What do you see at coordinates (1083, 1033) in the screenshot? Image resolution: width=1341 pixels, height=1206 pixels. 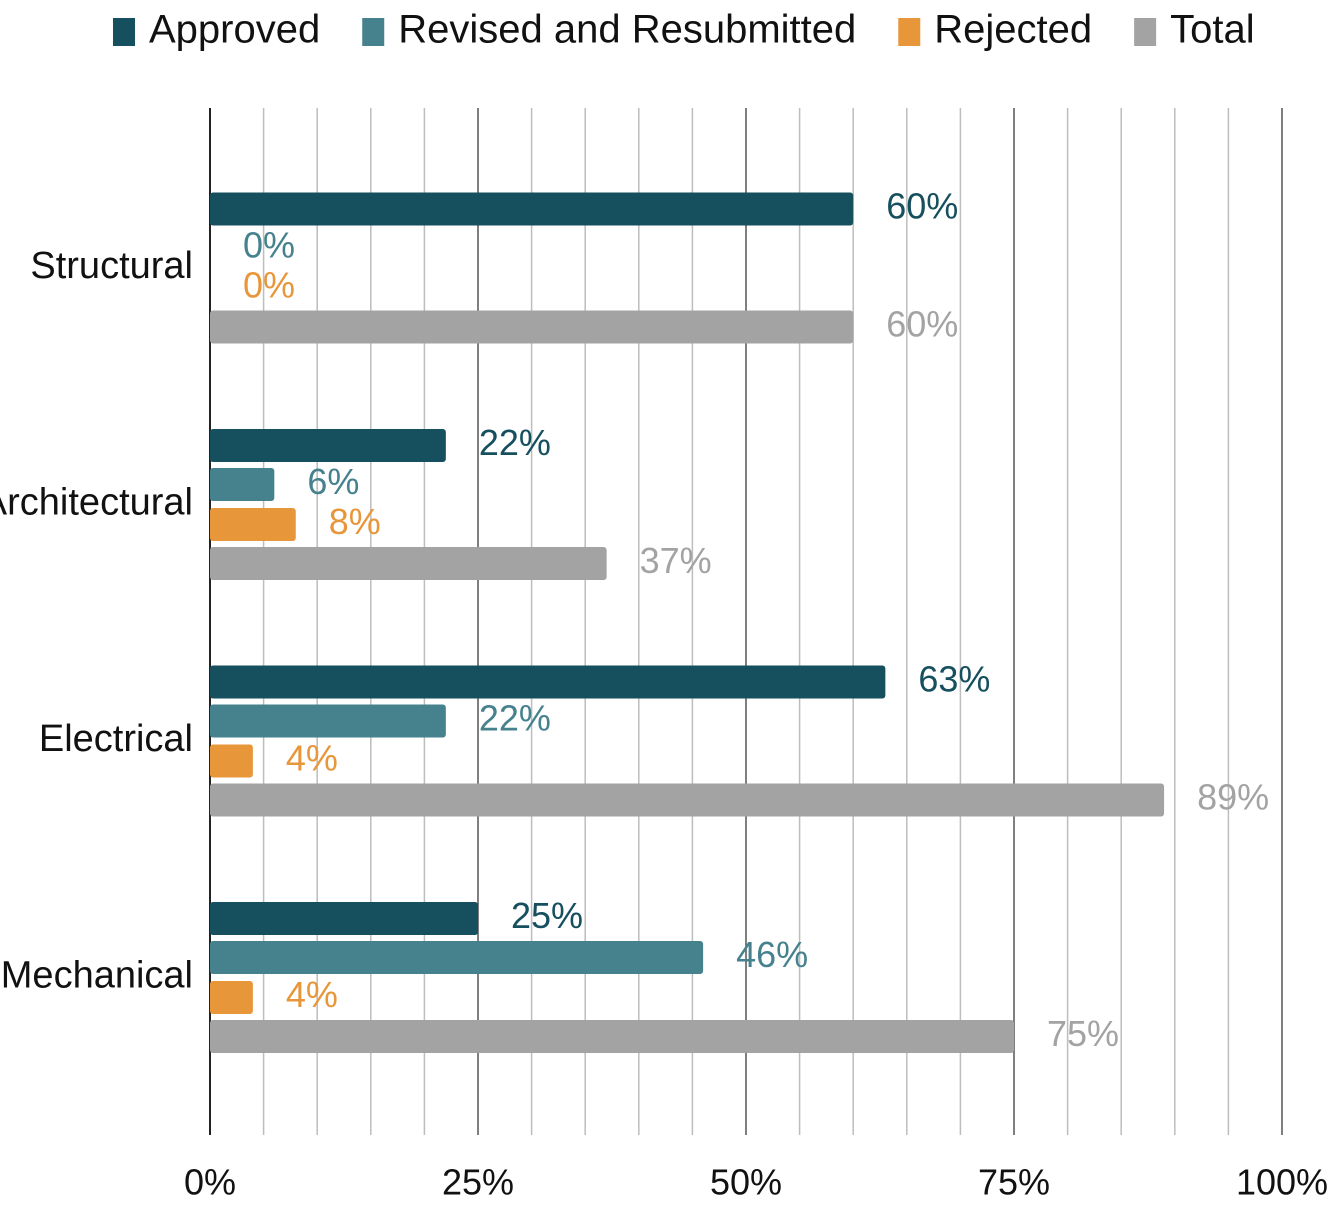 I see `value-label: 75%` at bounding box center [1083, 1033].